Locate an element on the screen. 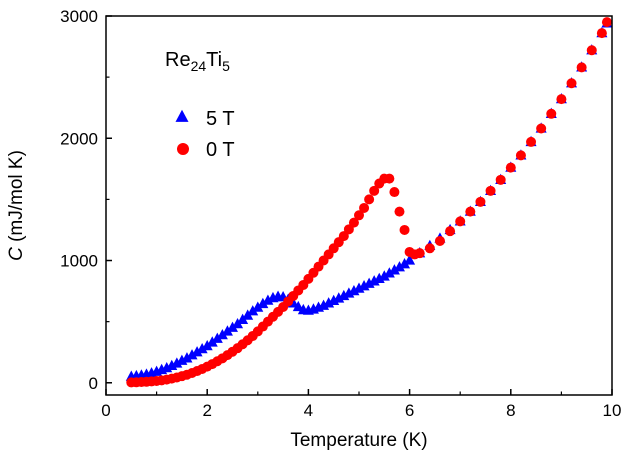 The height and width of the screenshot is (458, 626). y-axis-symbol: C is located at coordinates (16, 254).